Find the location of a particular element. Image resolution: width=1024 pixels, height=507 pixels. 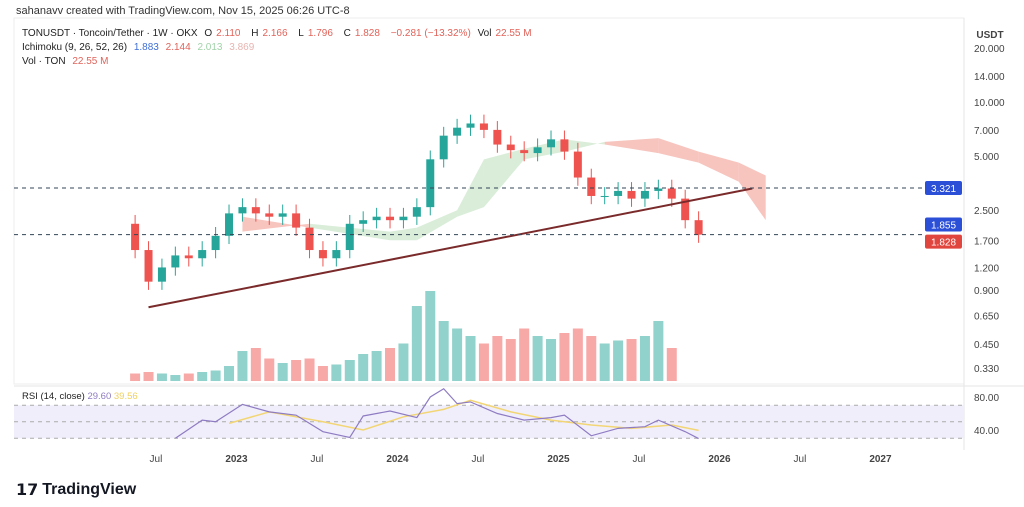

y-tick-label: 5.000 is located at coordinates (986, 157).